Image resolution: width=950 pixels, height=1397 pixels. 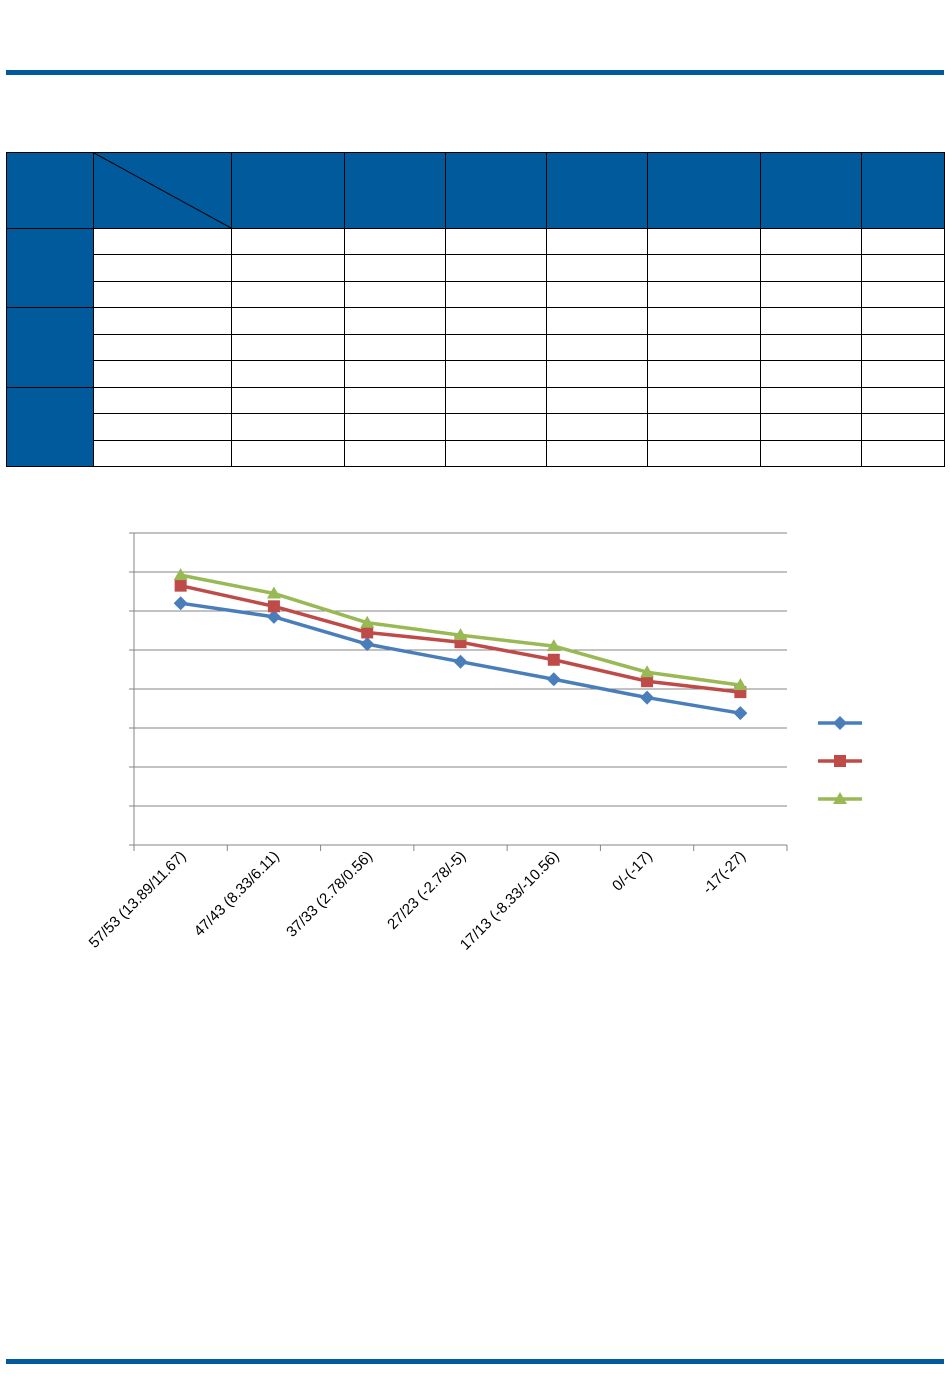 I want to click on x-tick-label: 37/33 (2.78/0.56), so click(x=329, y=894).